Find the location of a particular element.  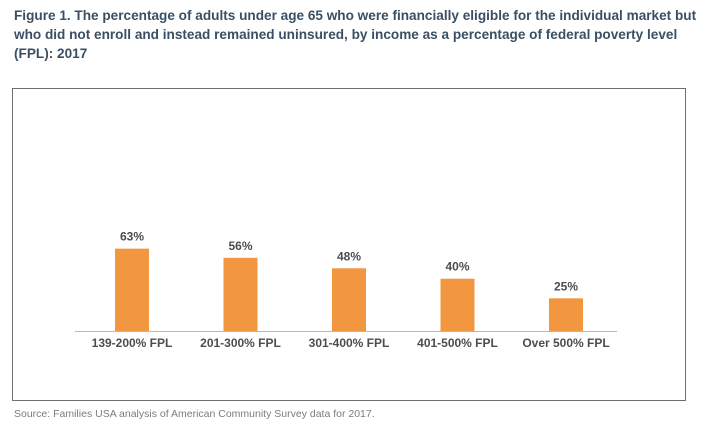

category-label: 201-300% FPL is located at coordinates (240, 343).